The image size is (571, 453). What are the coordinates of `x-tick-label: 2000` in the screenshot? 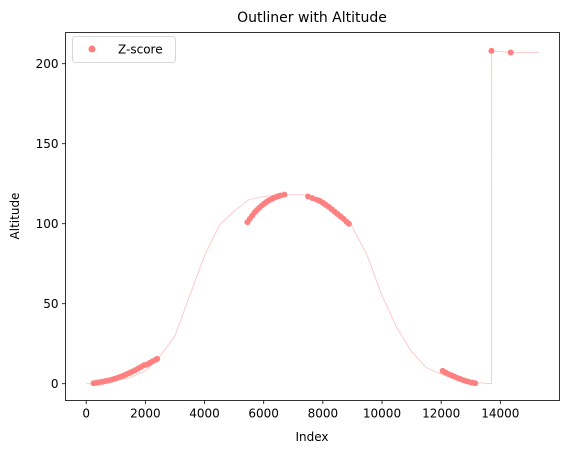 It's located at (145, 414).